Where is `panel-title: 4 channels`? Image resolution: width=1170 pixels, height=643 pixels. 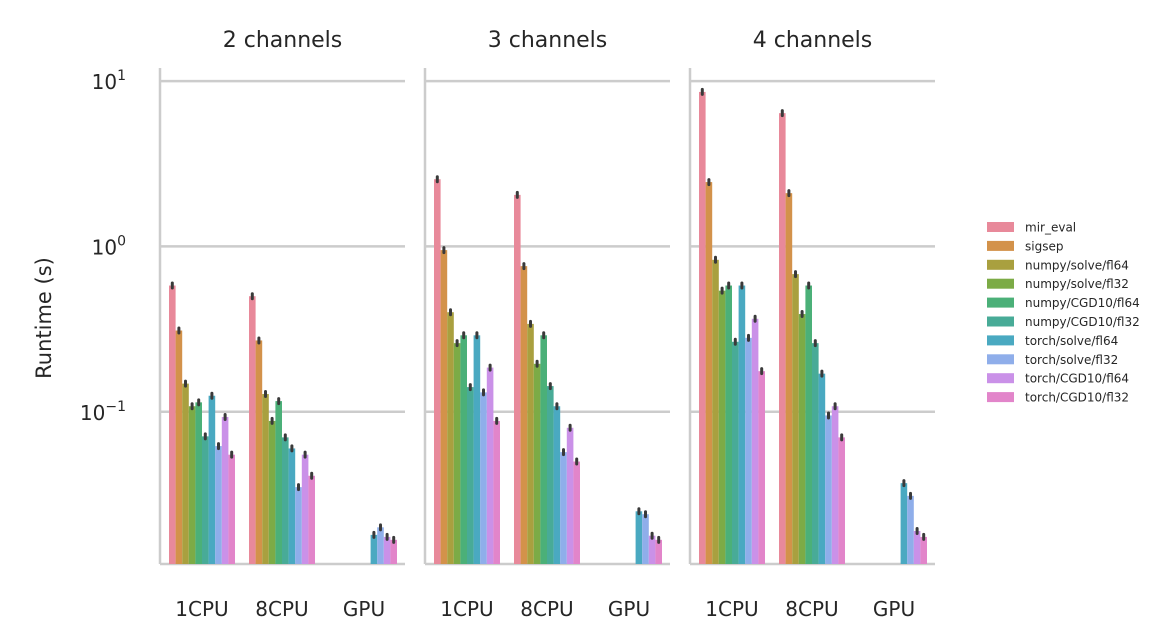 panel-title: 4 channels is located at coordinates (813, 40).